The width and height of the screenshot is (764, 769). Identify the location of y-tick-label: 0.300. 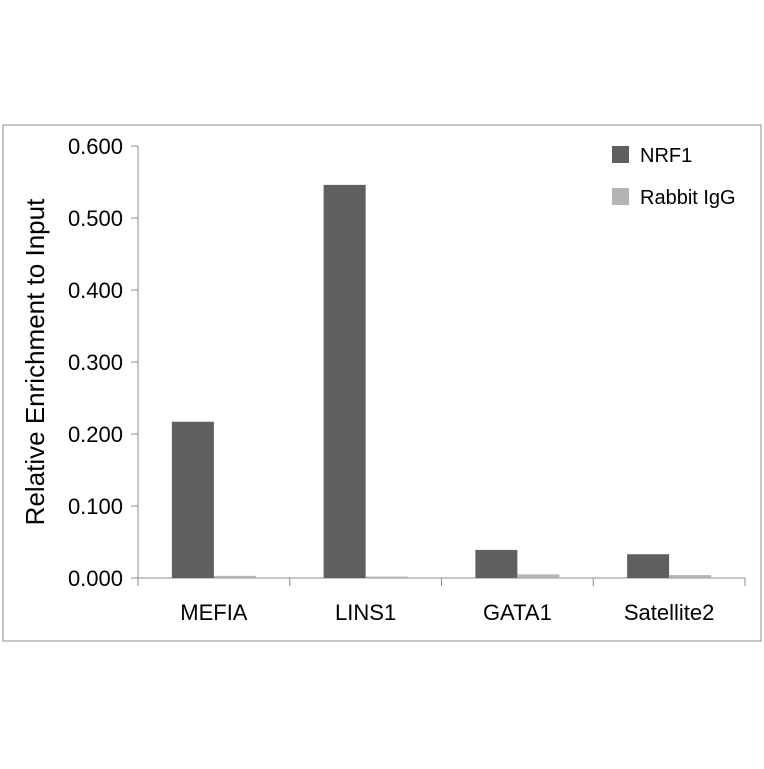
(95, 362).